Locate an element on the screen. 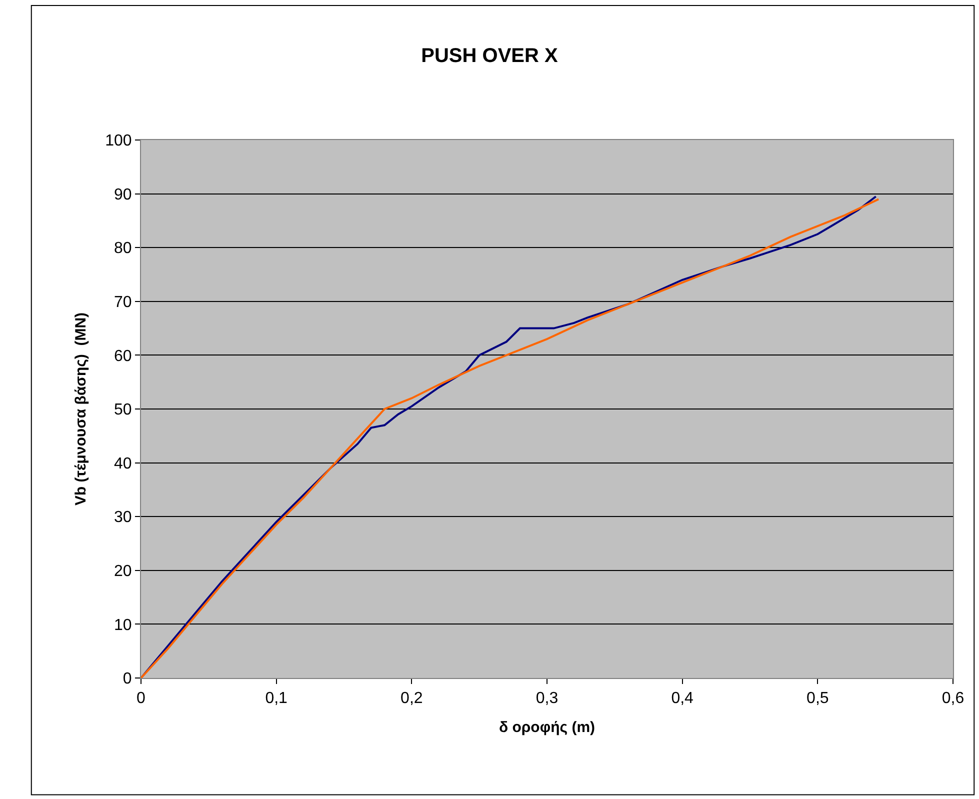 The image size is (979, 799). y-axis-title: Vb (τέμνουσα βάσης) (MN) is located at coordinates (81, 409).